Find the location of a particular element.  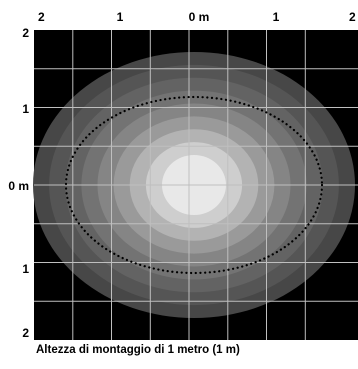

y-tick-label: 0 m is located at coordinates (18, 186).